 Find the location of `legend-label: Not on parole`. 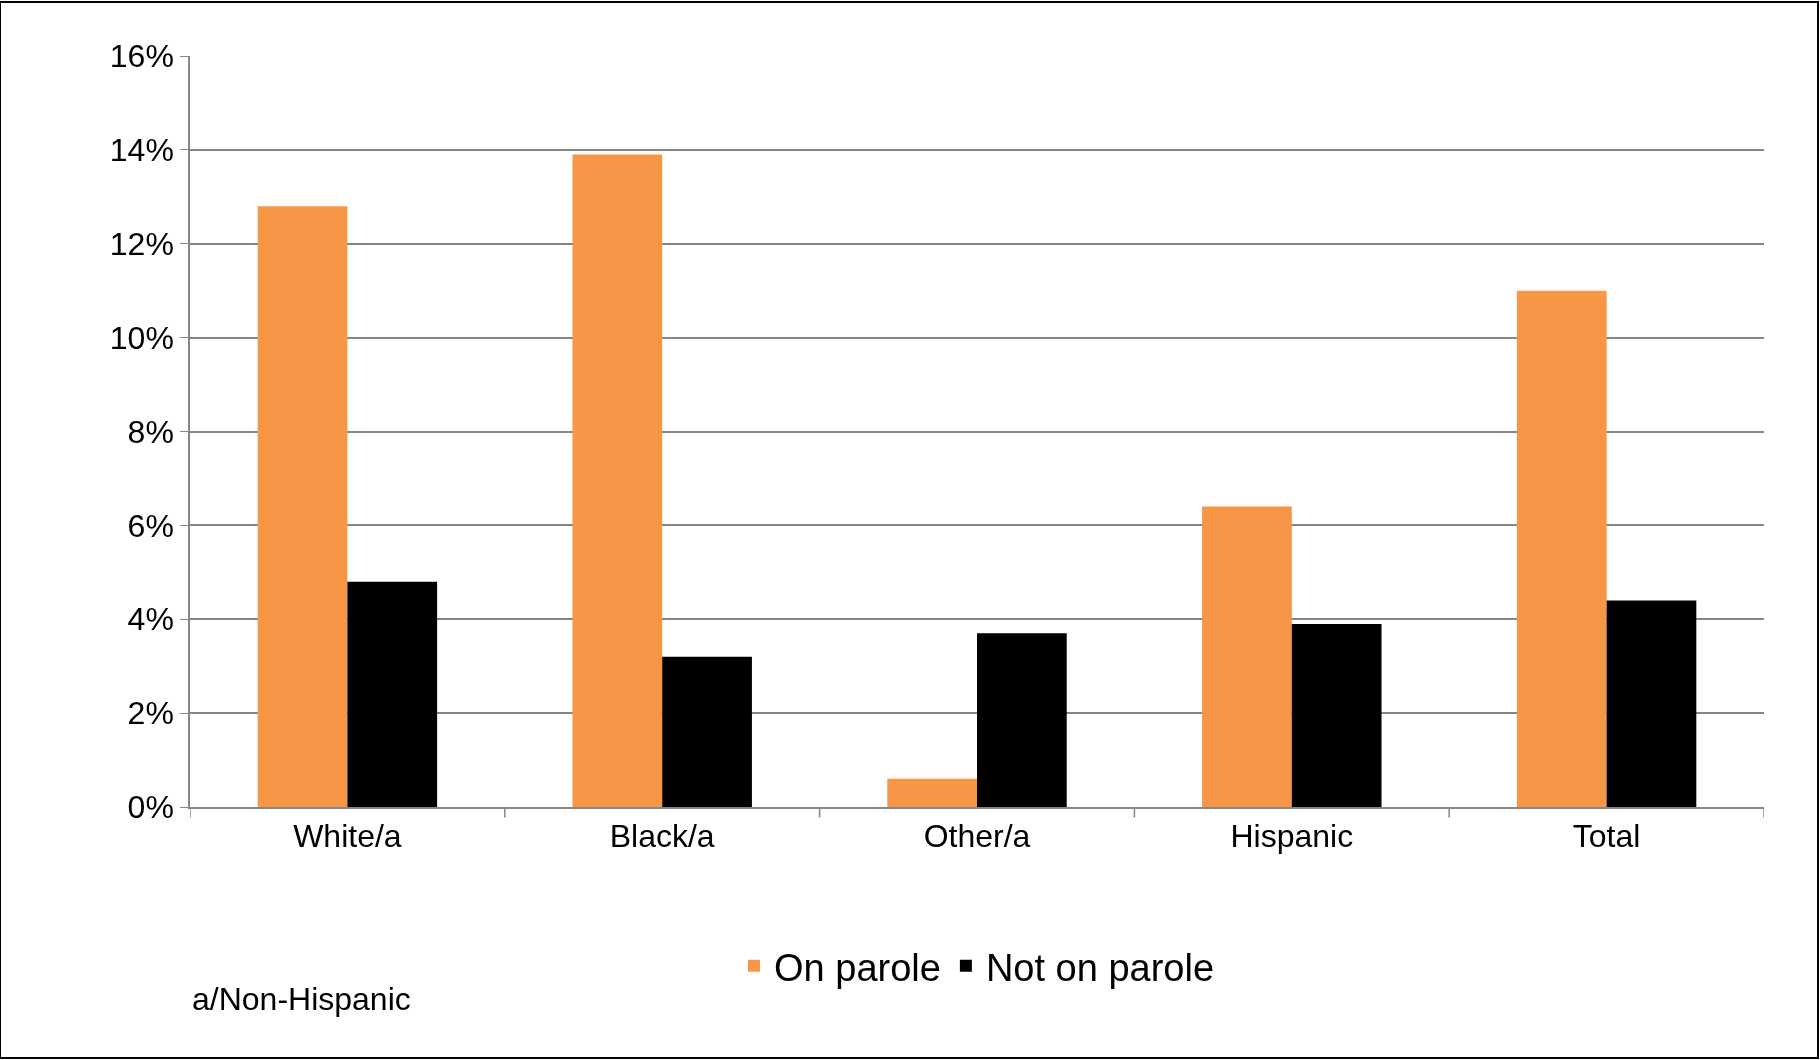

legend-label: Not on parole is located at coordinates (1100, 967).